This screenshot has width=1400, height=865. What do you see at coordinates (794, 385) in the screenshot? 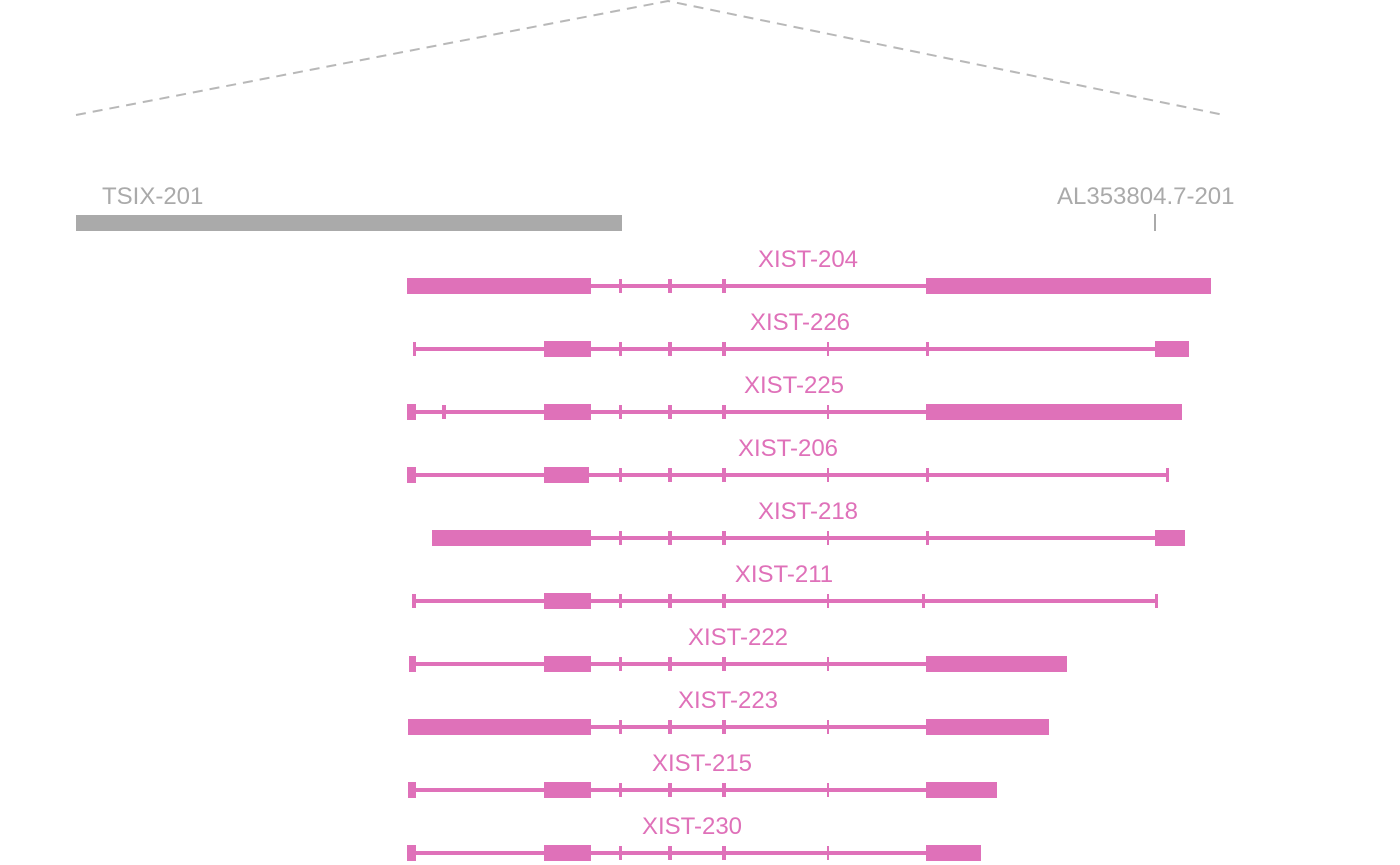
I see `transcript-label: XIST-225` at bounding box center [794, 385].